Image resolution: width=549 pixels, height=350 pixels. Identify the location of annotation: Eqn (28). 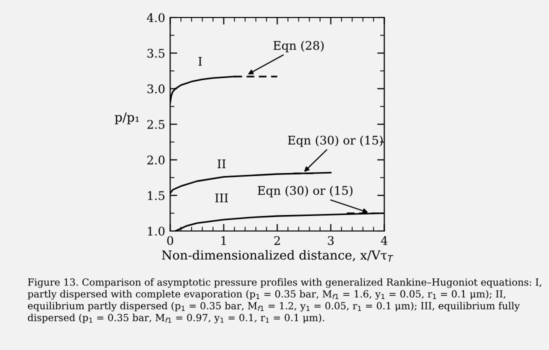
(298, 46).